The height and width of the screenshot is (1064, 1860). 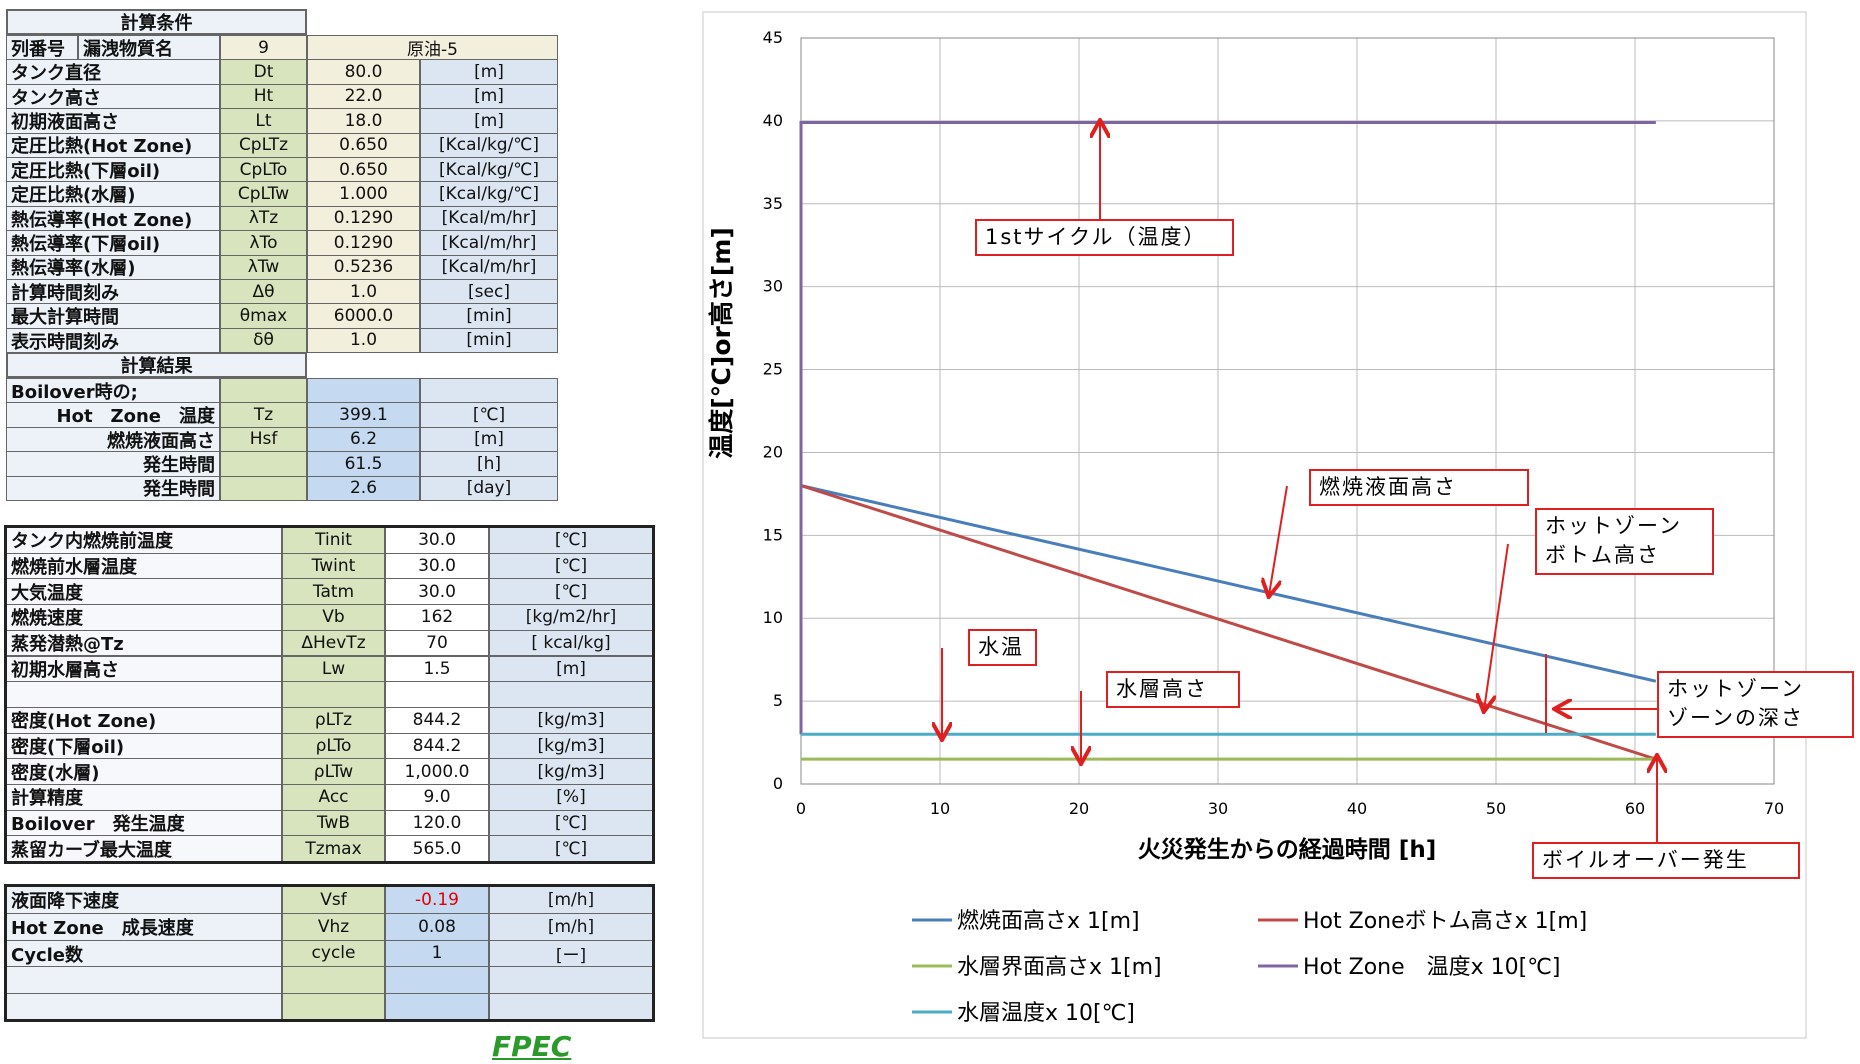 What do you see at coordinates (263, 292) in the screenshot?
I see `table-cell: Δθ` at bounding box center [263, 292].